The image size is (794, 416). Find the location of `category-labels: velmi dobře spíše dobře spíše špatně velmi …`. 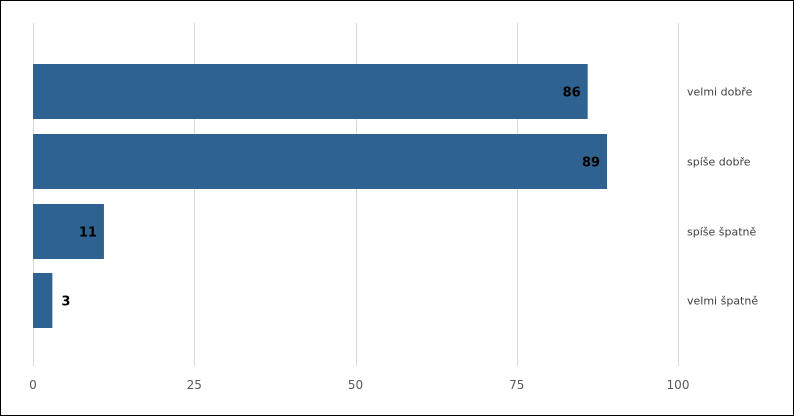

category-labels: velmi dobře spíše dobře spíše špatně velmi … is located at coordinates (722, 197).